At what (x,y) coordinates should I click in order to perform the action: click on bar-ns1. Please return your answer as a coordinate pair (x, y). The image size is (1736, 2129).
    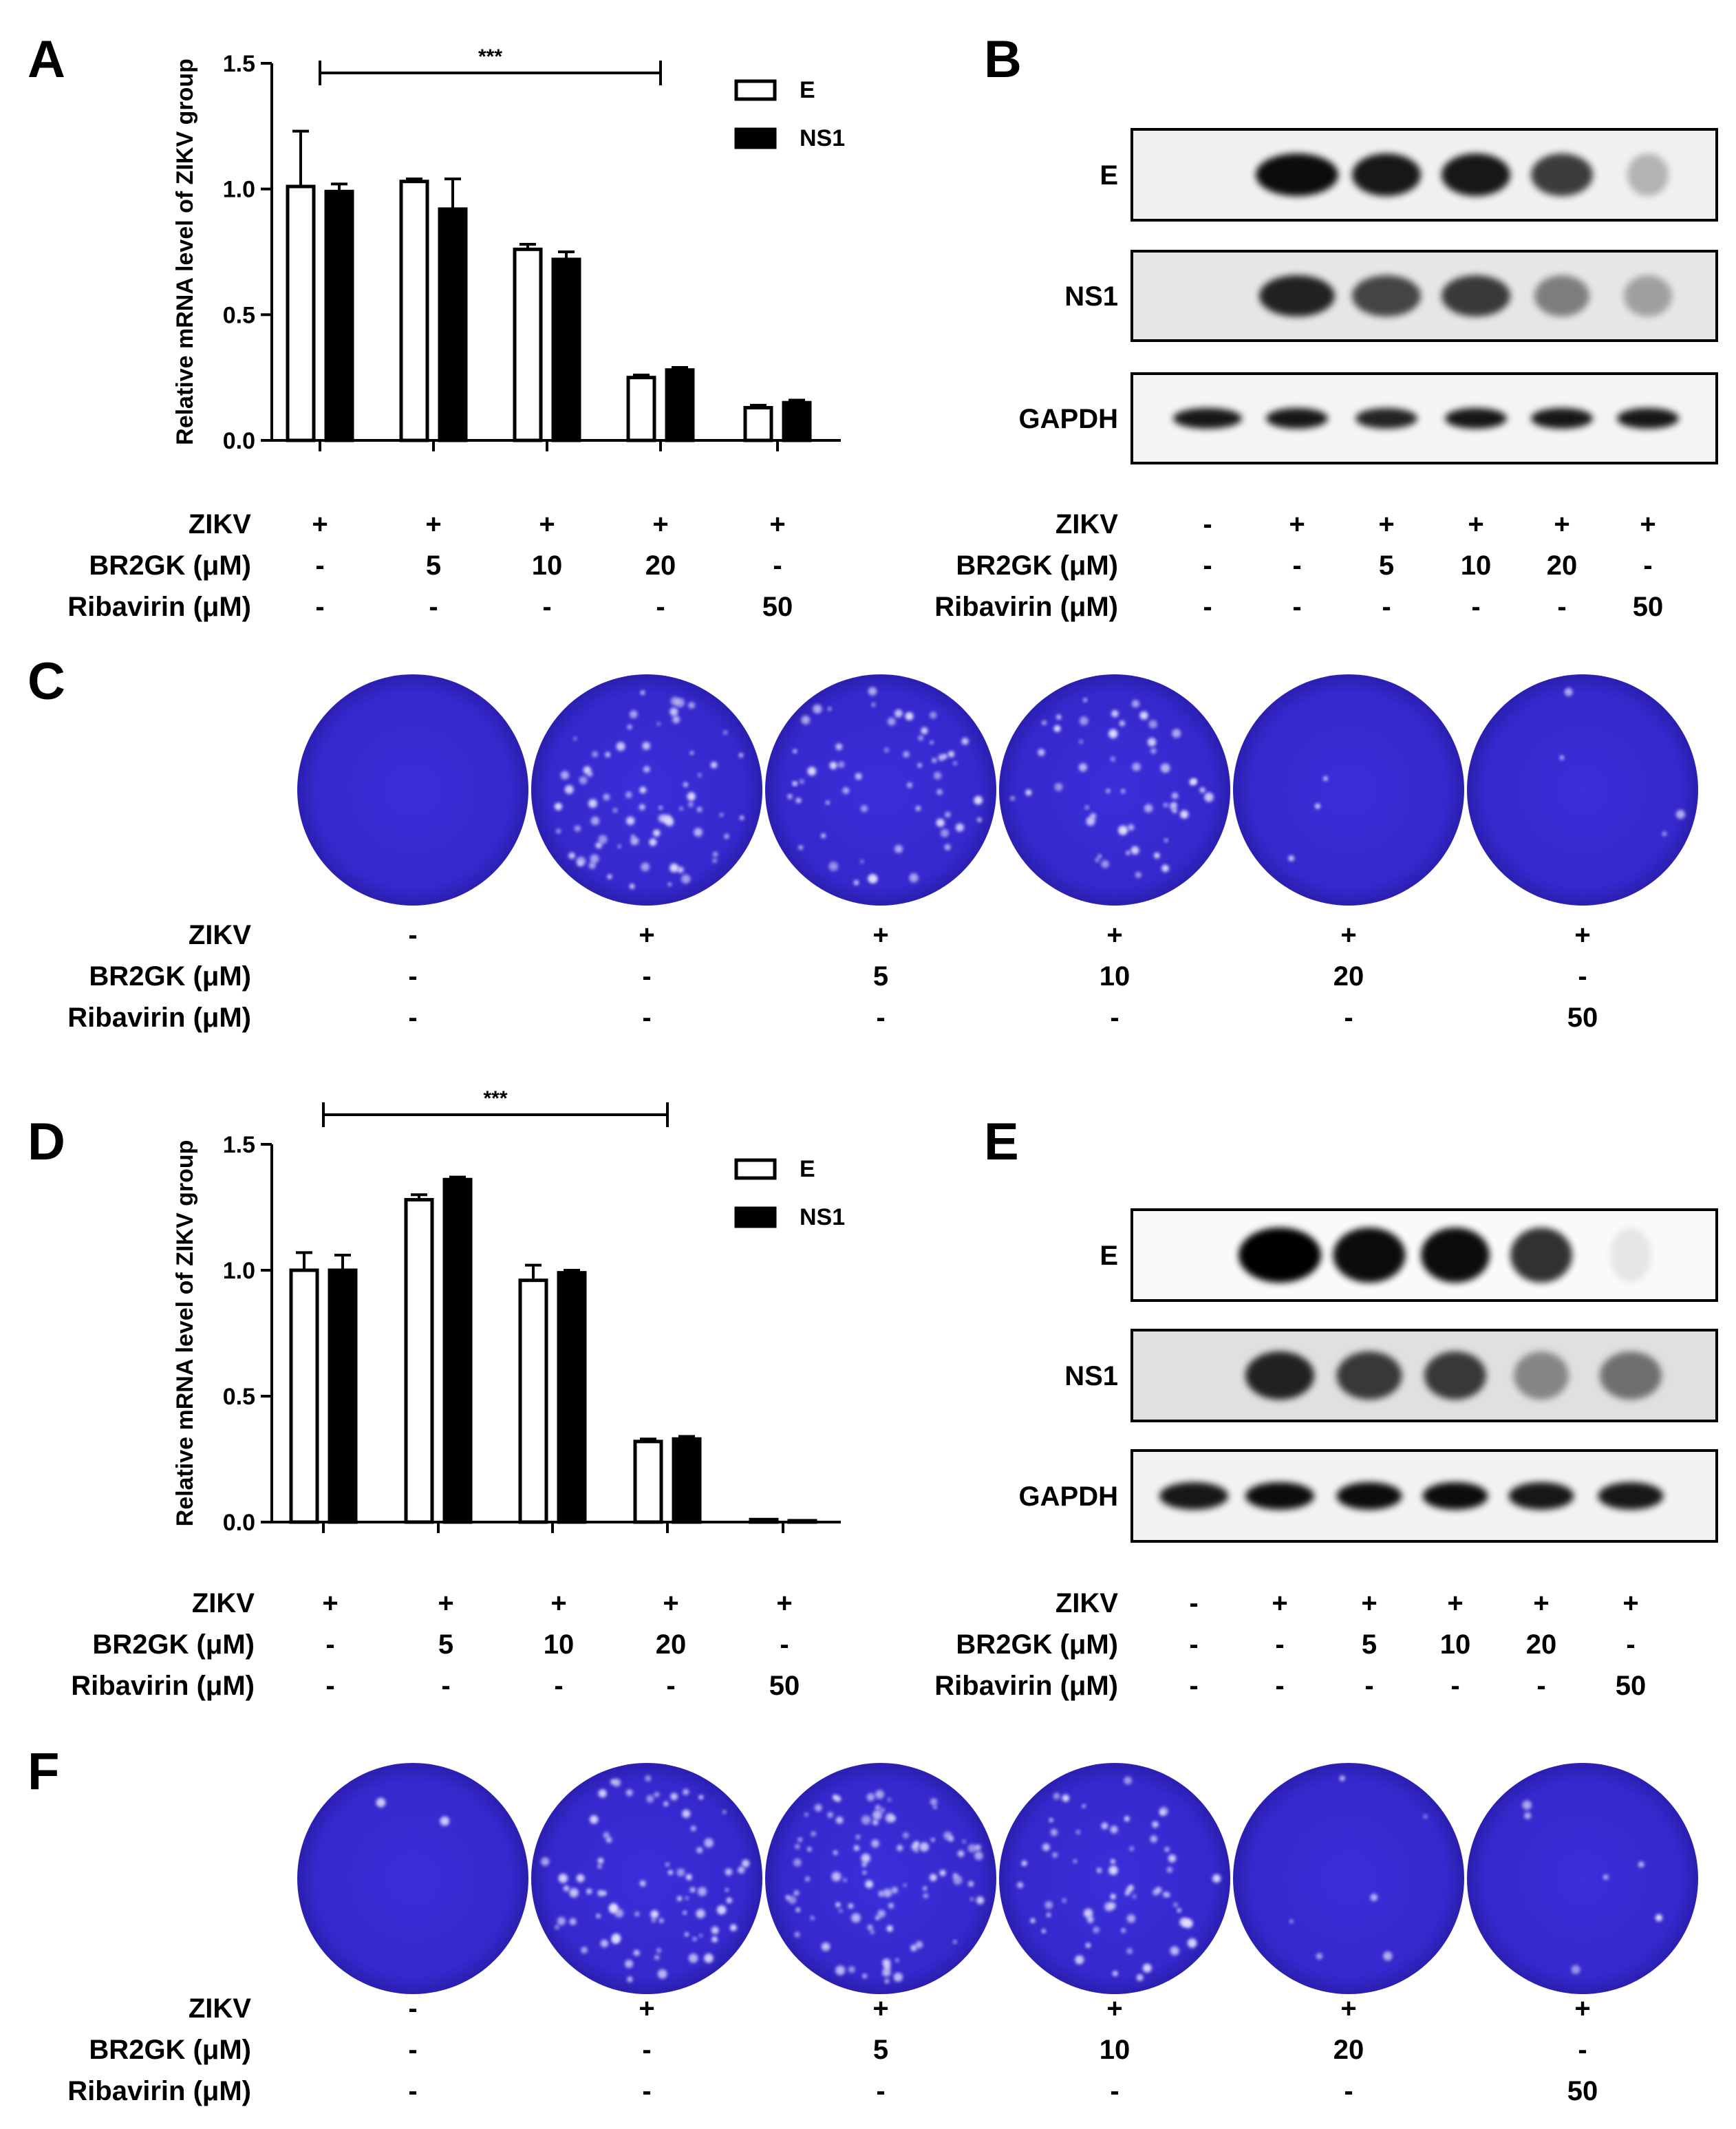
    Looking at the image, I should click on (687, 1480).